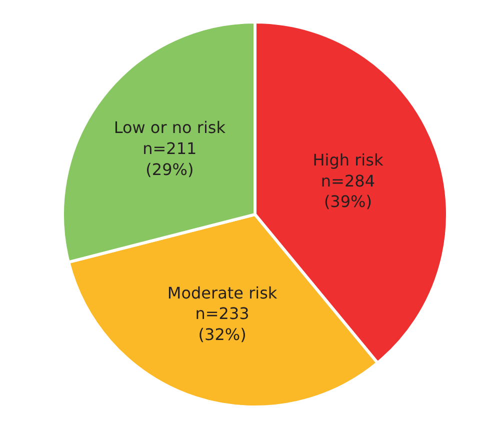 The height and width of the screenshot is (425, 504). Describe the element at coordinates (170, 128) in the screenshot. I see `slice-label: Low or no risk` at that location.